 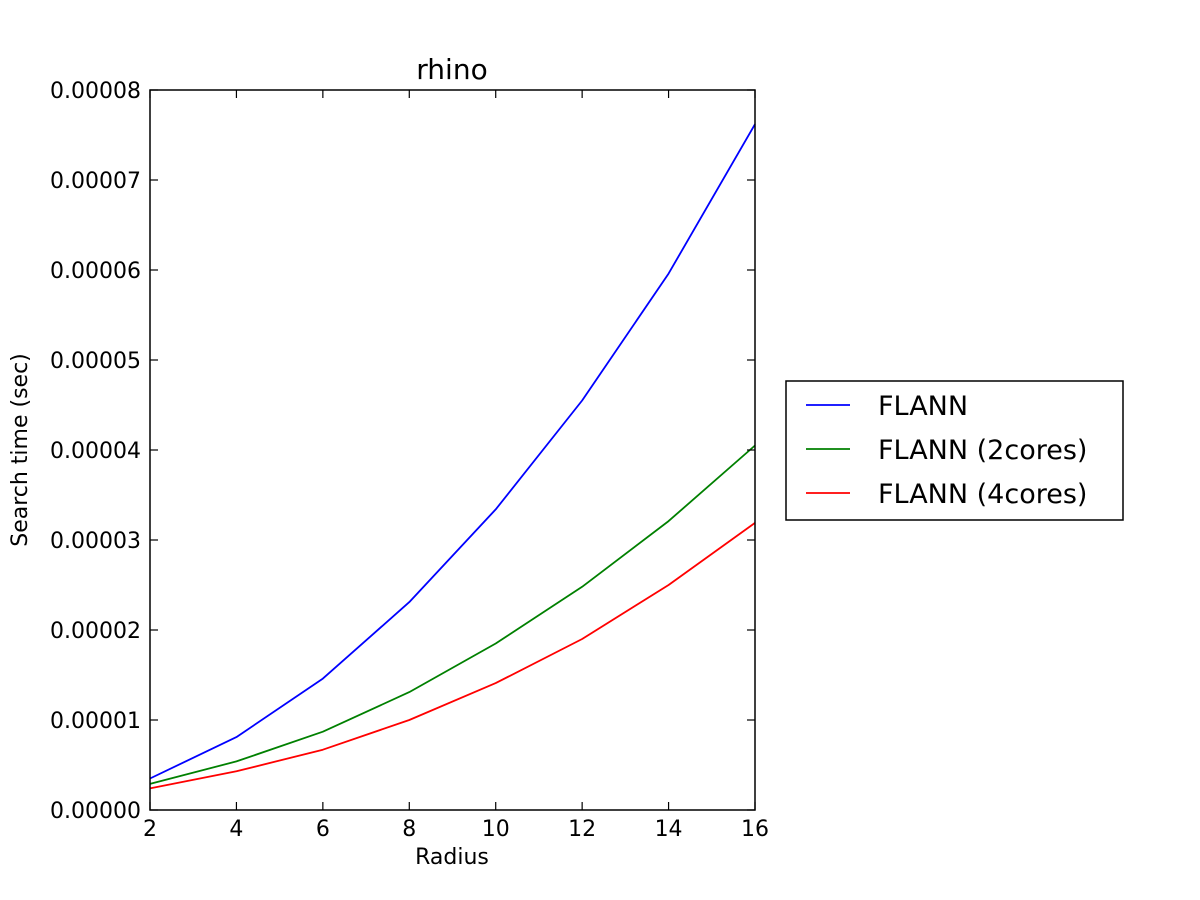 What do you see at coordinates (451, 69) in the screenshot?
I see `chart-title: rhino` at bounding box center [451, 69].